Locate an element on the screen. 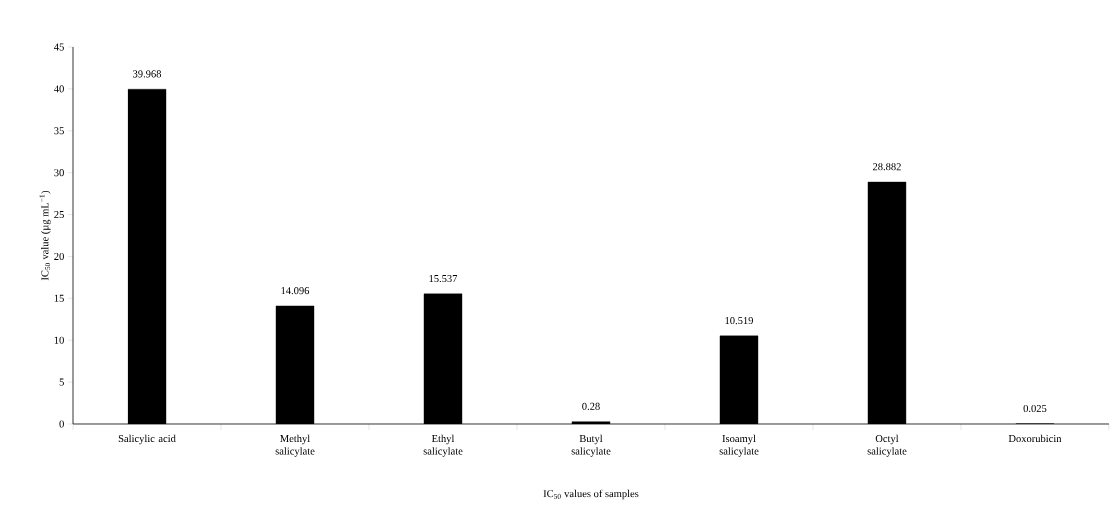 Image resolution: width=1120 pixels, height=516 pixels. y-tick-label: 35 is located at coordinates (59, 131).